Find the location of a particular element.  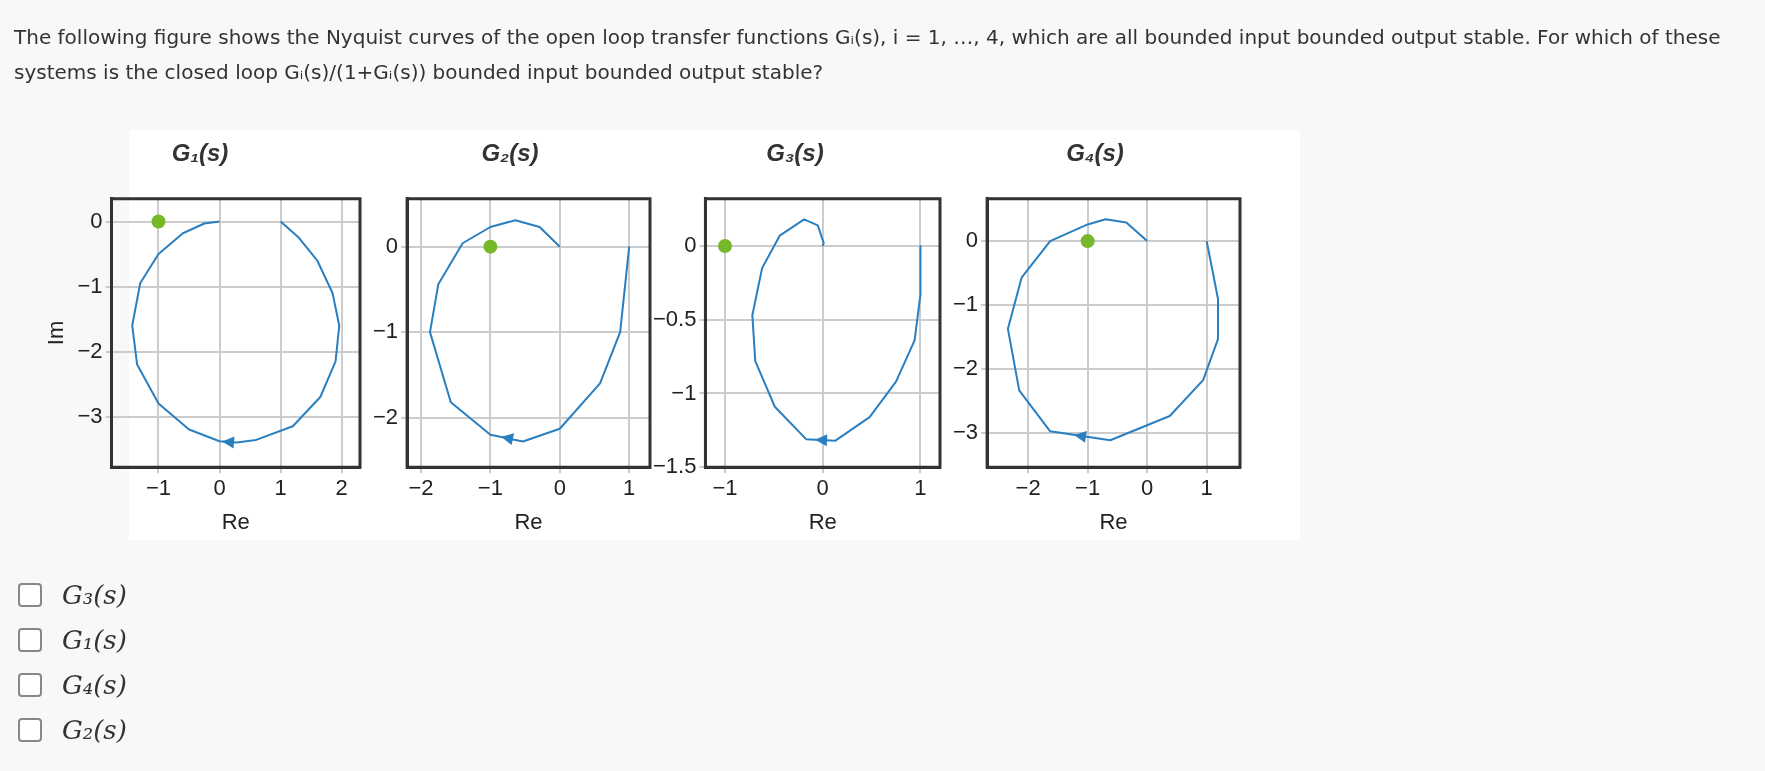

chart-title: G₃(s) is located at coordinates (795, 153).